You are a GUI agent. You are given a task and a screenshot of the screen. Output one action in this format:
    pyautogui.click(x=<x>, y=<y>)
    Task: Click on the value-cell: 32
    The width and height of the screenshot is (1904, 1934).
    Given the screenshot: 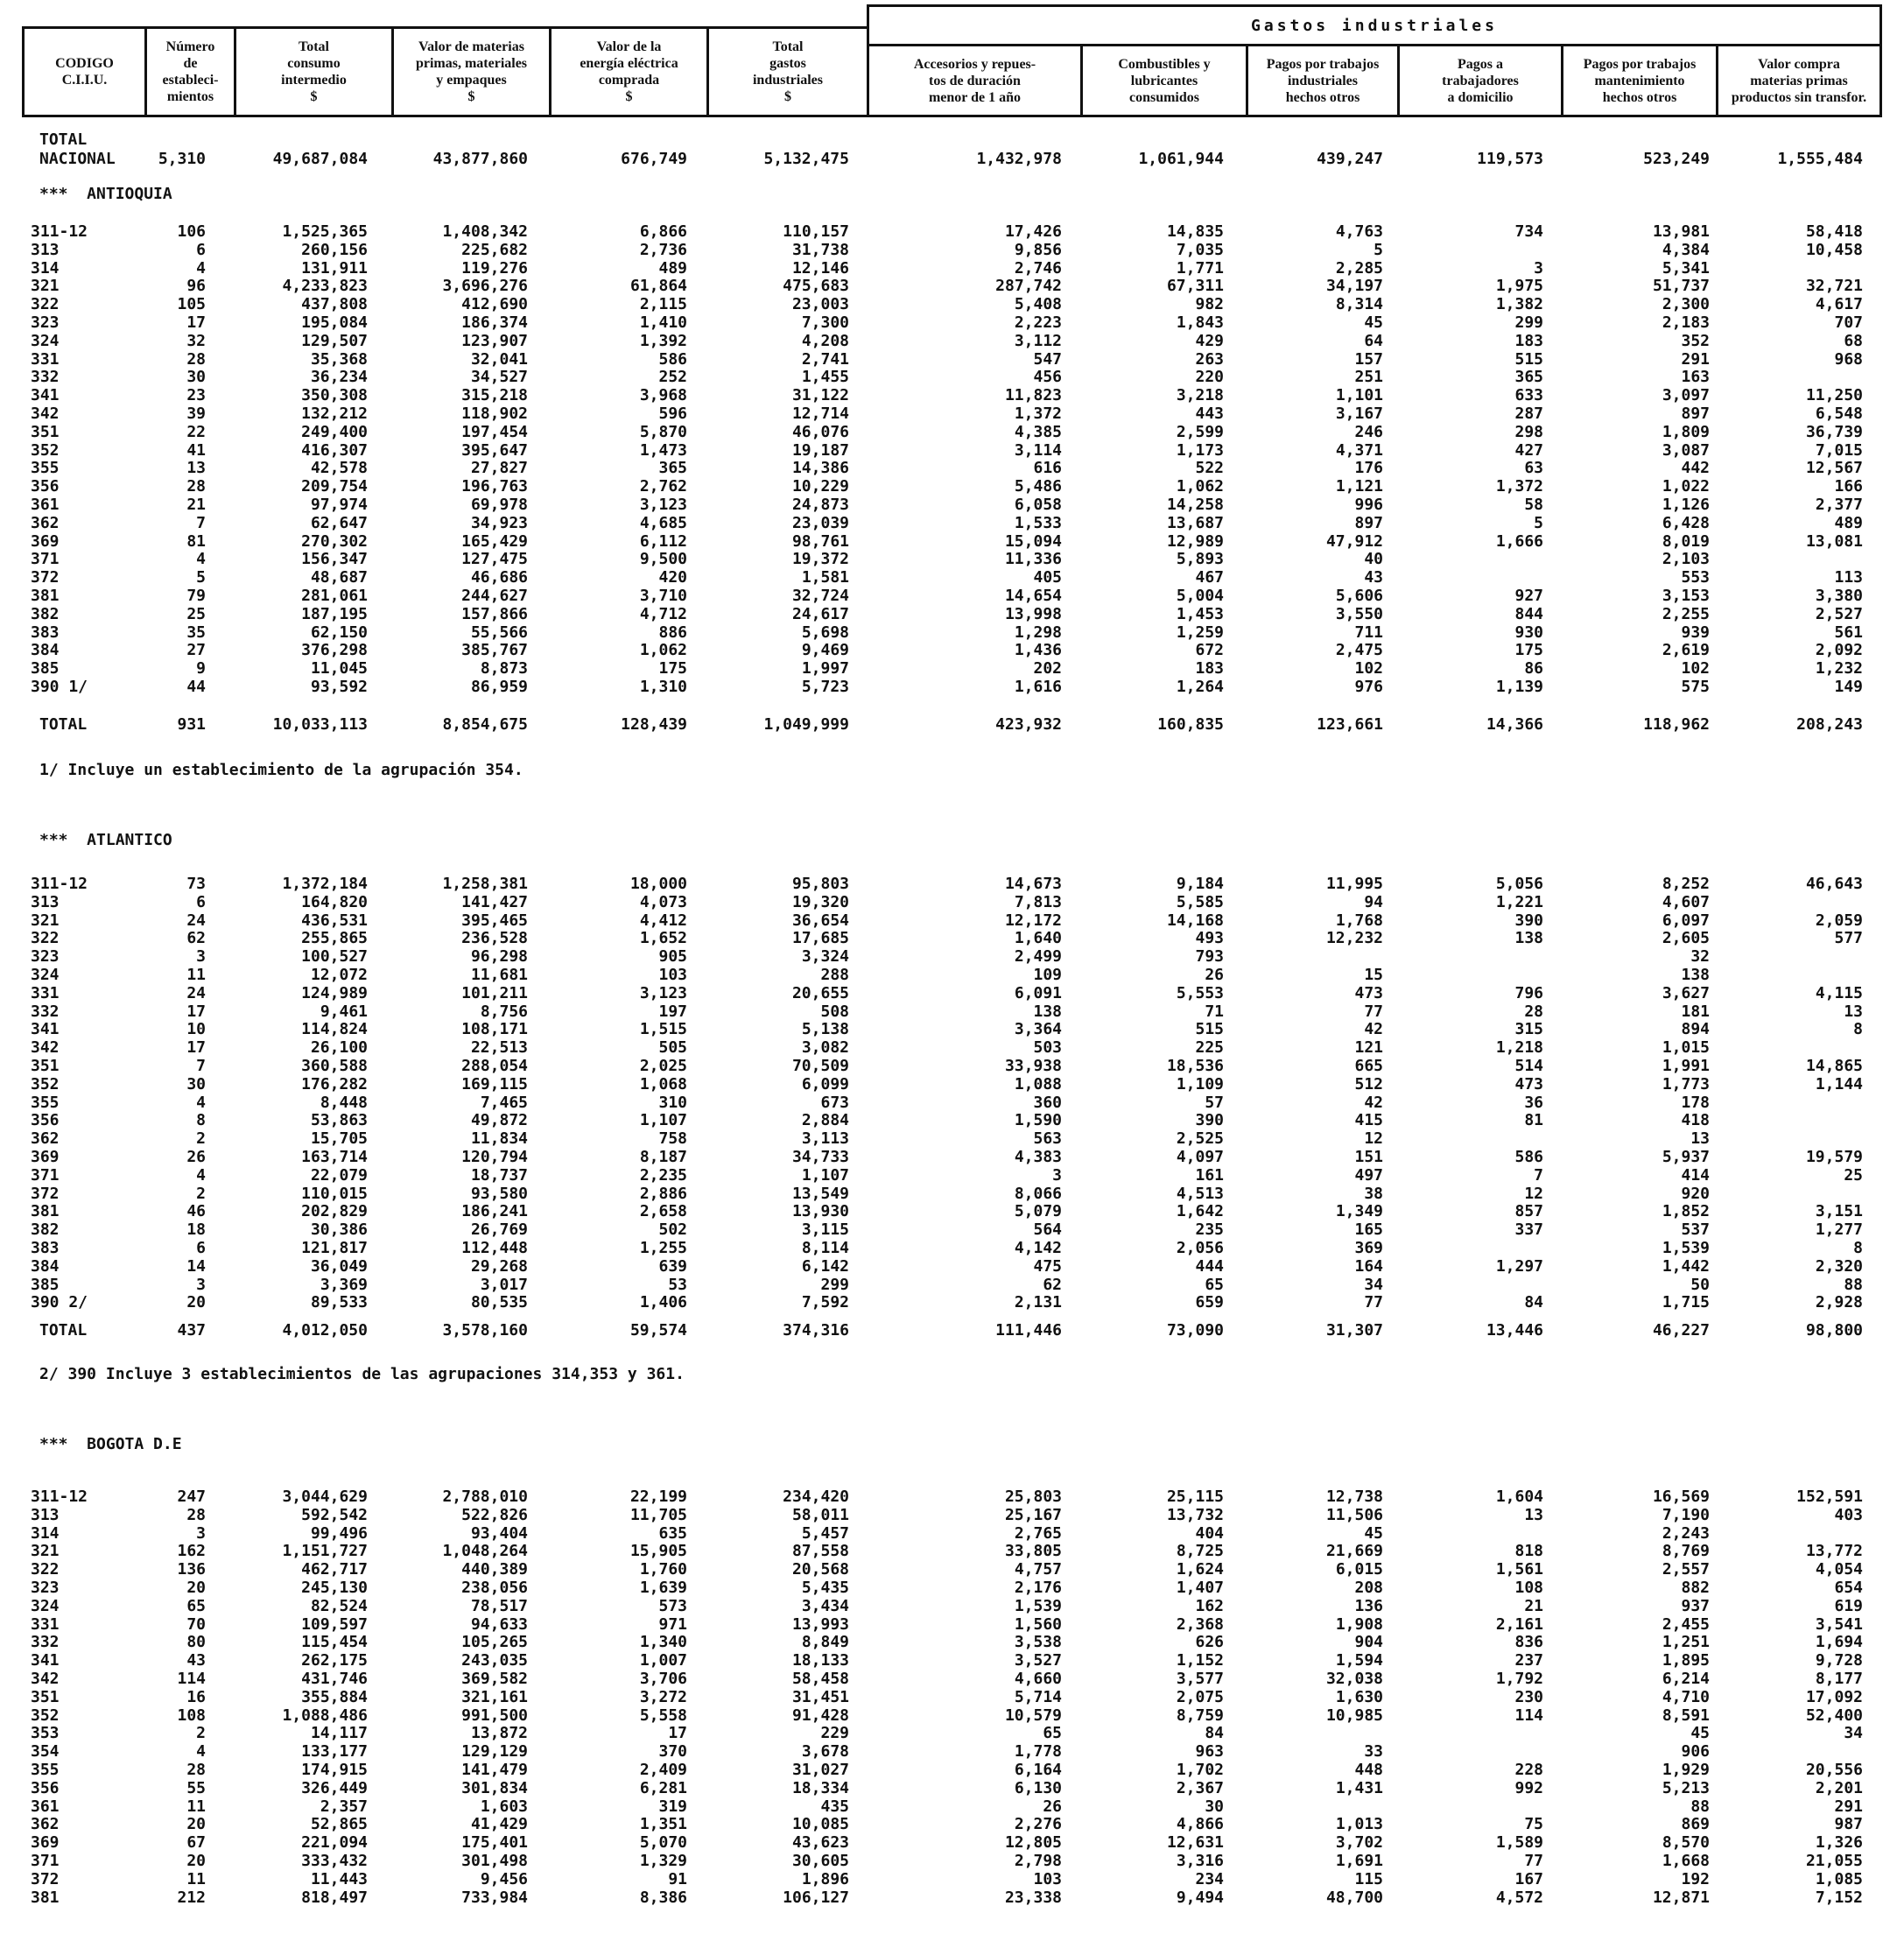 What is the action you would take?
    pyautogui.click(x=1700, y=957)
    